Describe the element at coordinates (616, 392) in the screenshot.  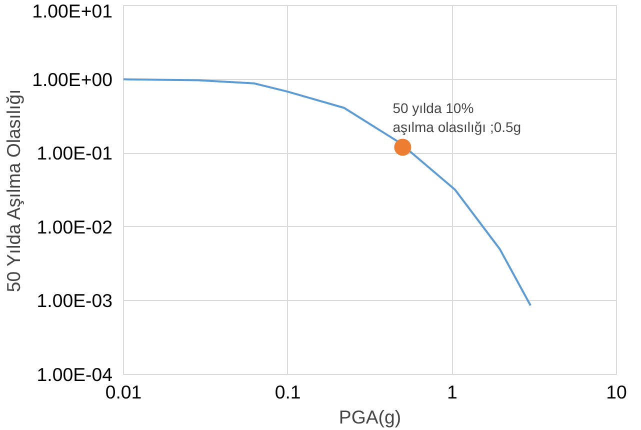
I see `x-tick-label: 10` at that location.